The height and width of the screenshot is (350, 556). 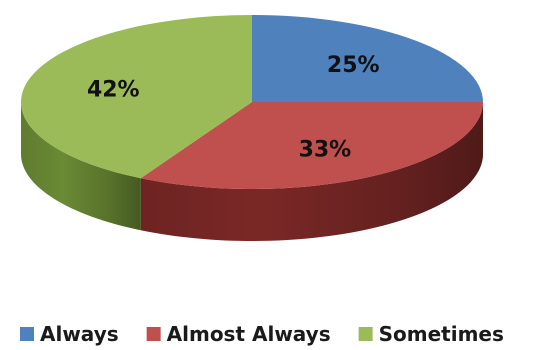 What do you see at coordinates (365, 334) in the screenshot?
I see `legend-swatch-sometimes` at bounding box center [365, 334].